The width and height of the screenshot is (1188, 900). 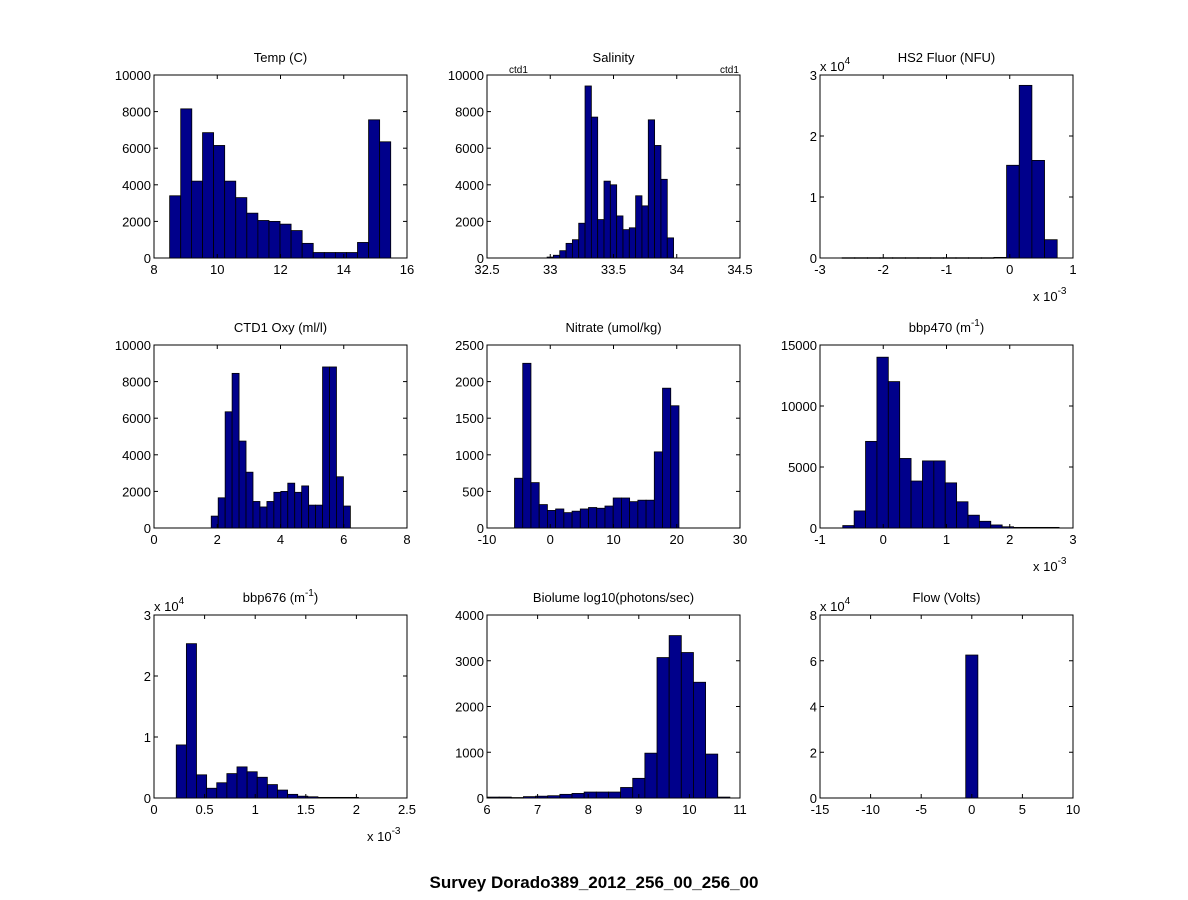 What do you see at coordinates (469, 345) in the screenshot?
I see `y-tick-label: 2500` at bounding box center [469, 345].